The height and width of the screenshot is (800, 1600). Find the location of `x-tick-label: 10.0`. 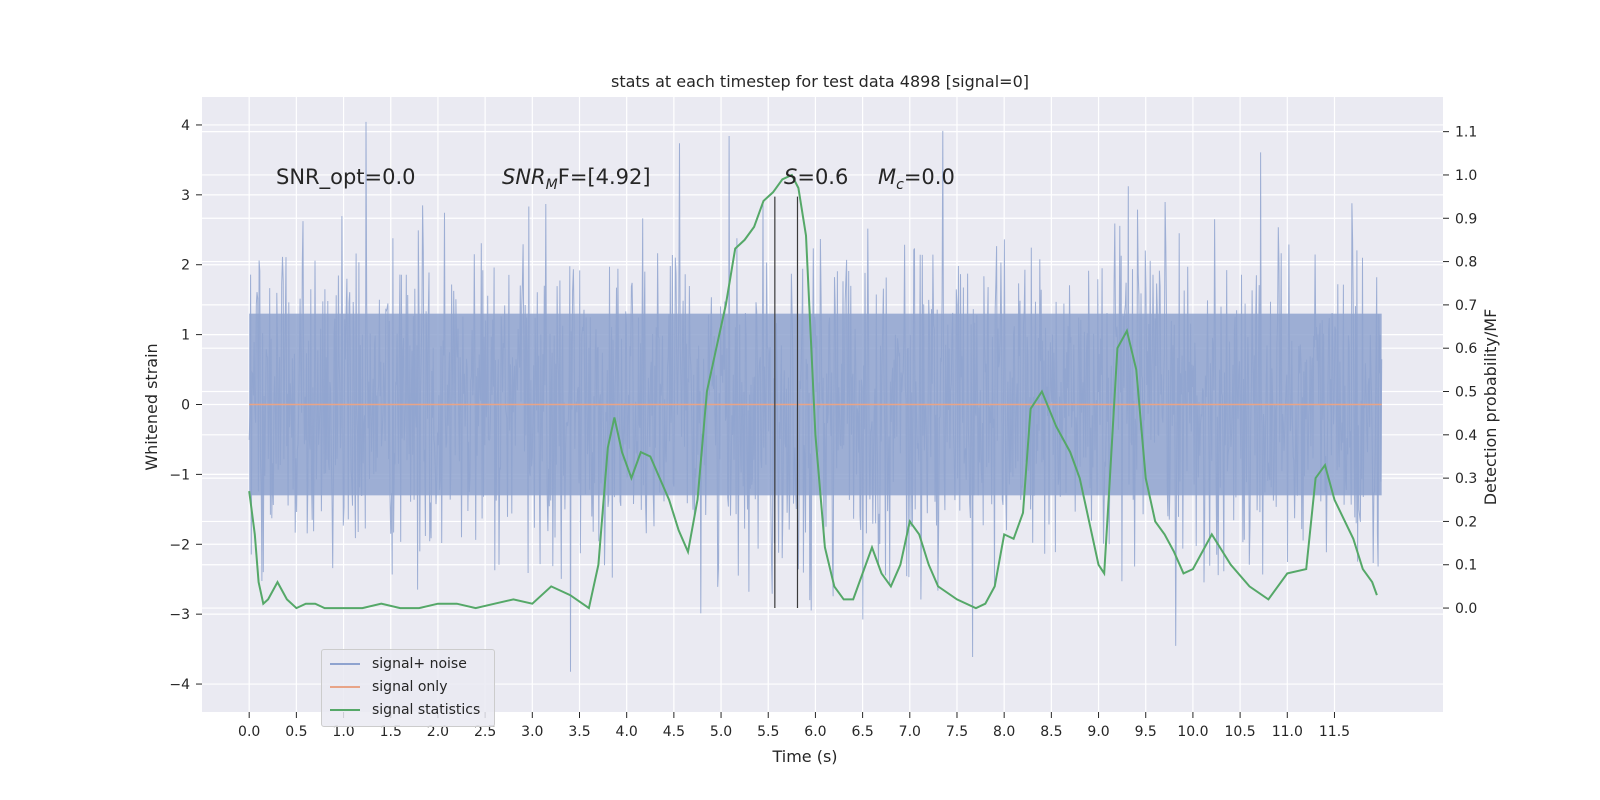

x-tick-label: 10.0 is located at coordinates (1192, 732).